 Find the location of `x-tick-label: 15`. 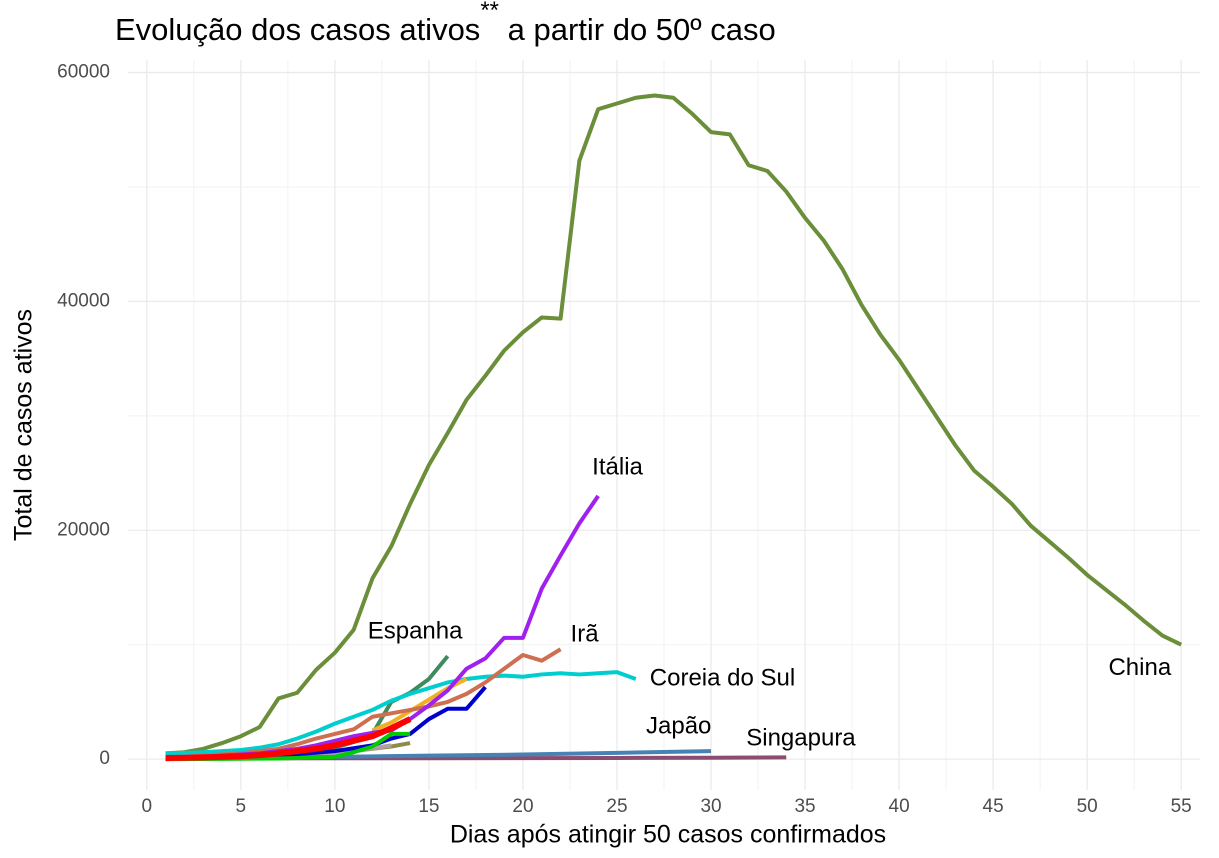

x-tick-label: 15 is located at coordinates (428, 806).